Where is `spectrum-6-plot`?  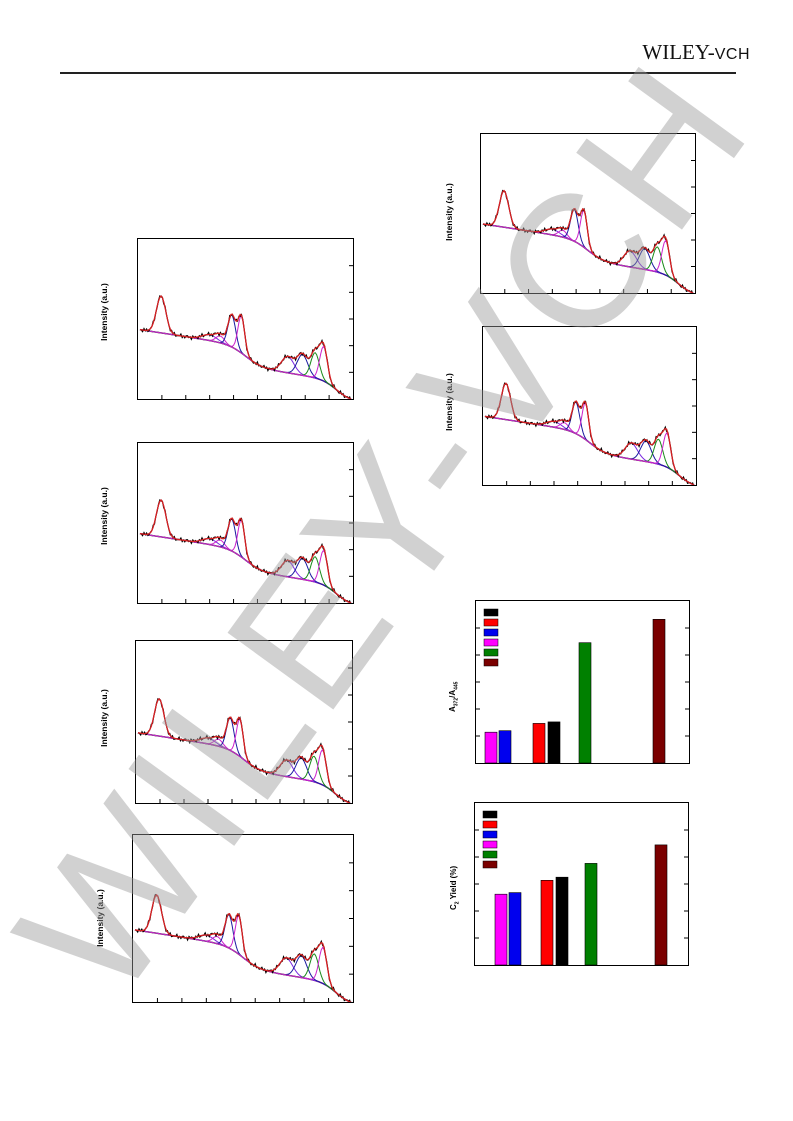
spectrum-6-plot is located at coordinates (590, 418).